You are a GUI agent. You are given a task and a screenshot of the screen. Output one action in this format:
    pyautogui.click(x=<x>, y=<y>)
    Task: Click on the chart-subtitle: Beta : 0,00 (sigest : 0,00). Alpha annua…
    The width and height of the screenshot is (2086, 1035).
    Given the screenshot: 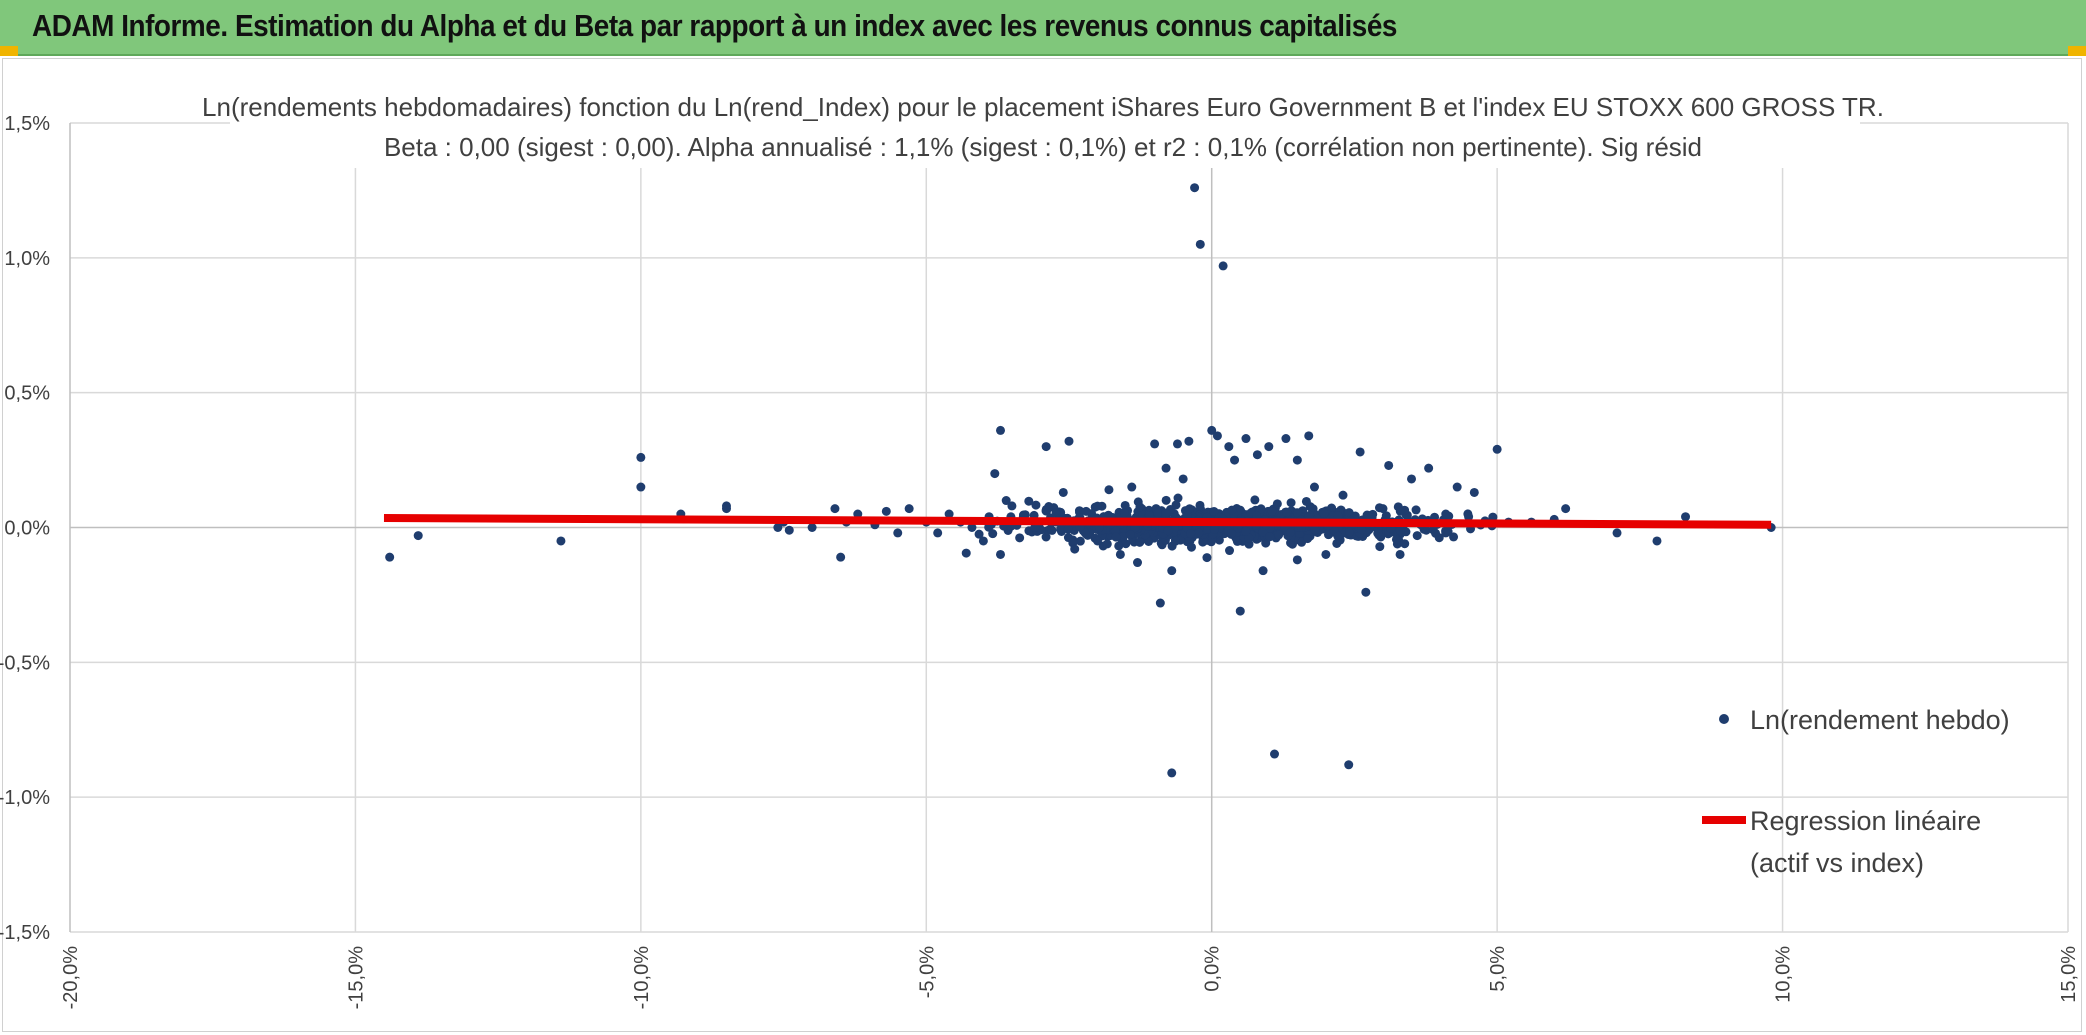 What is the action you would take?
    pyautogui.click(x=1043, y=147)
    